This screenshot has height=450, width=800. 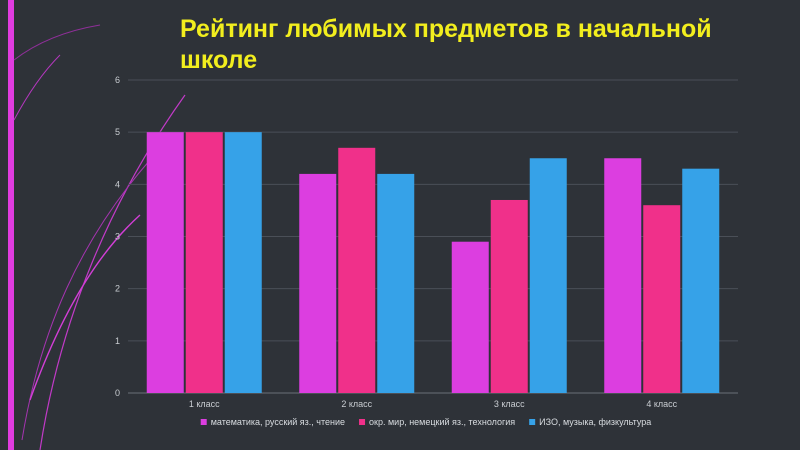 I want to click on accent-bar, so click(x=11, y=225).